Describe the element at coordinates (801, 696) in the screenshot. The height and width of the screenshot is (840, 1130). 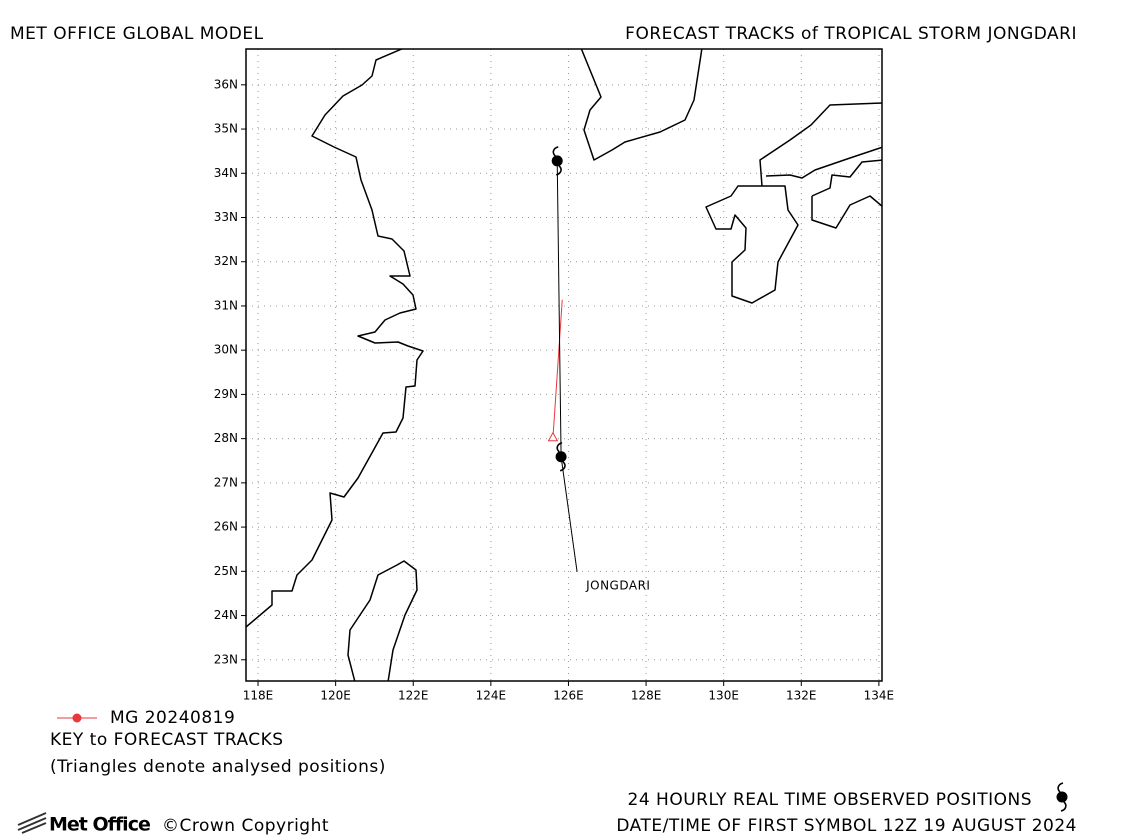
I see `x-tick-label: 132E` at that location.